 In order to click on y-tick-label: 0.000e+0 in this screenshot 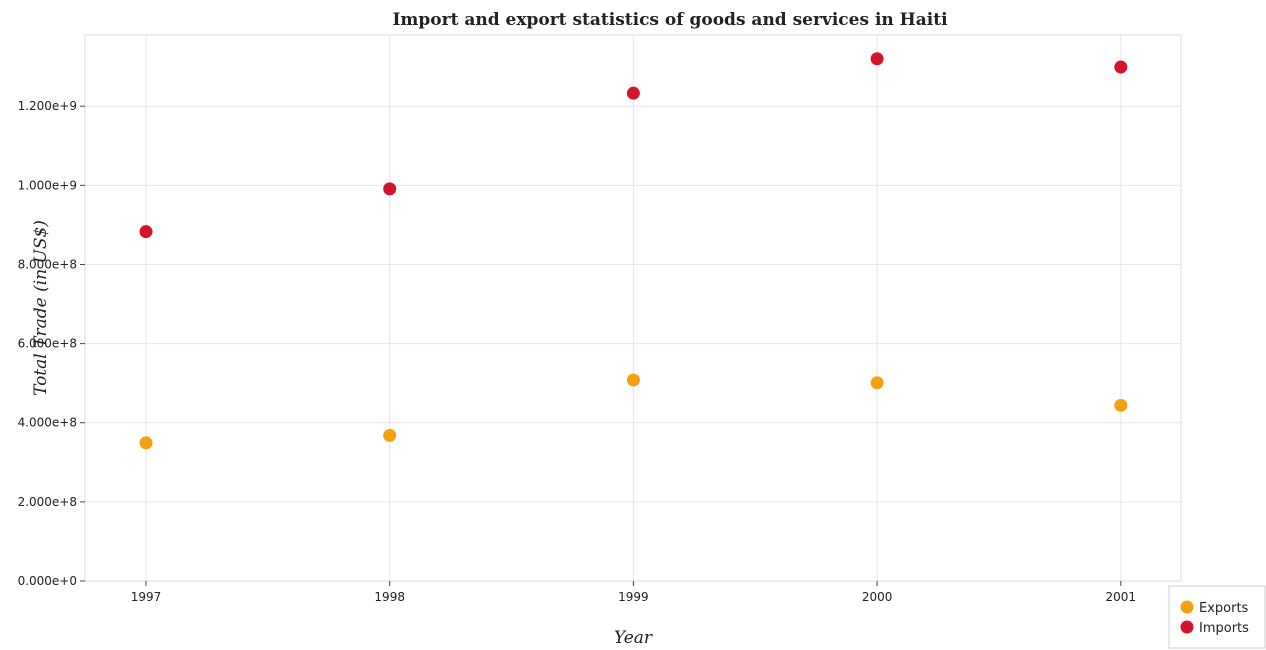, I will do `click(47, 581)`.